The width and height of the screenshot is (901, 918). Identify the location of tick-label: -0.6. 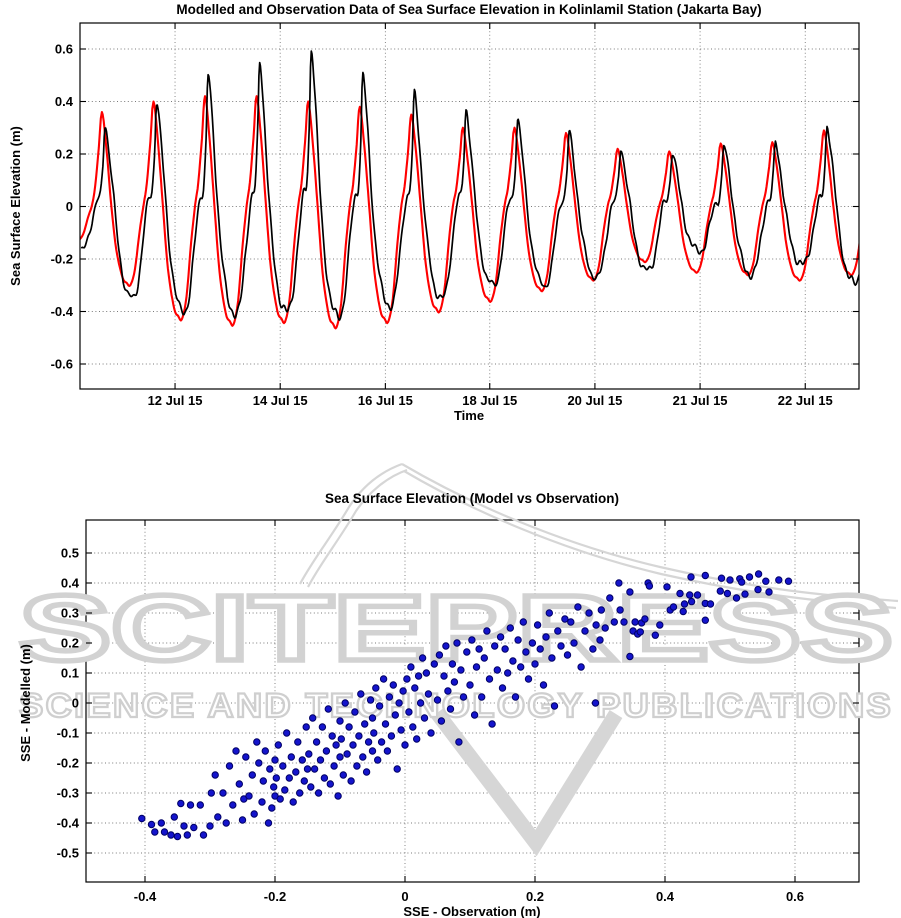
(62, 364).